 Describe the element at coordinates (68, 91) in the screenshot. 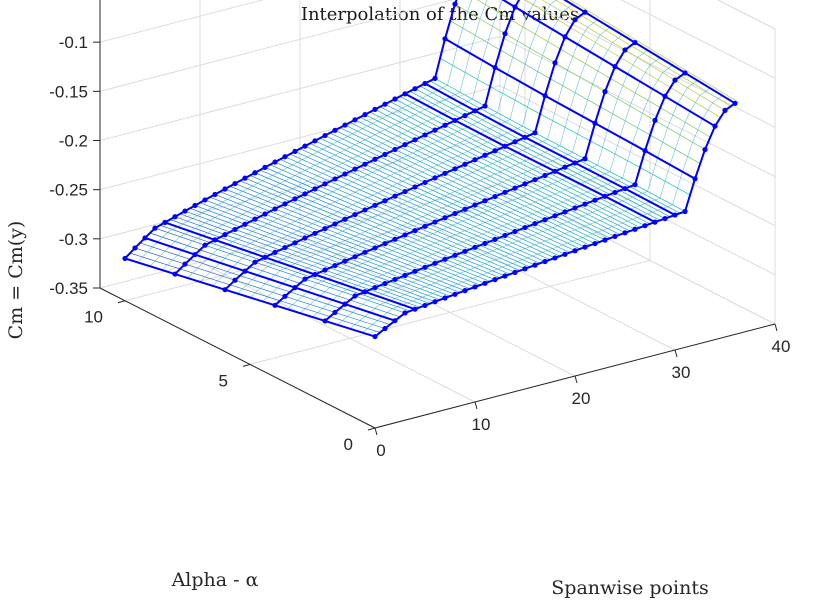

I see `z-tick-label: -0.15` at that location.